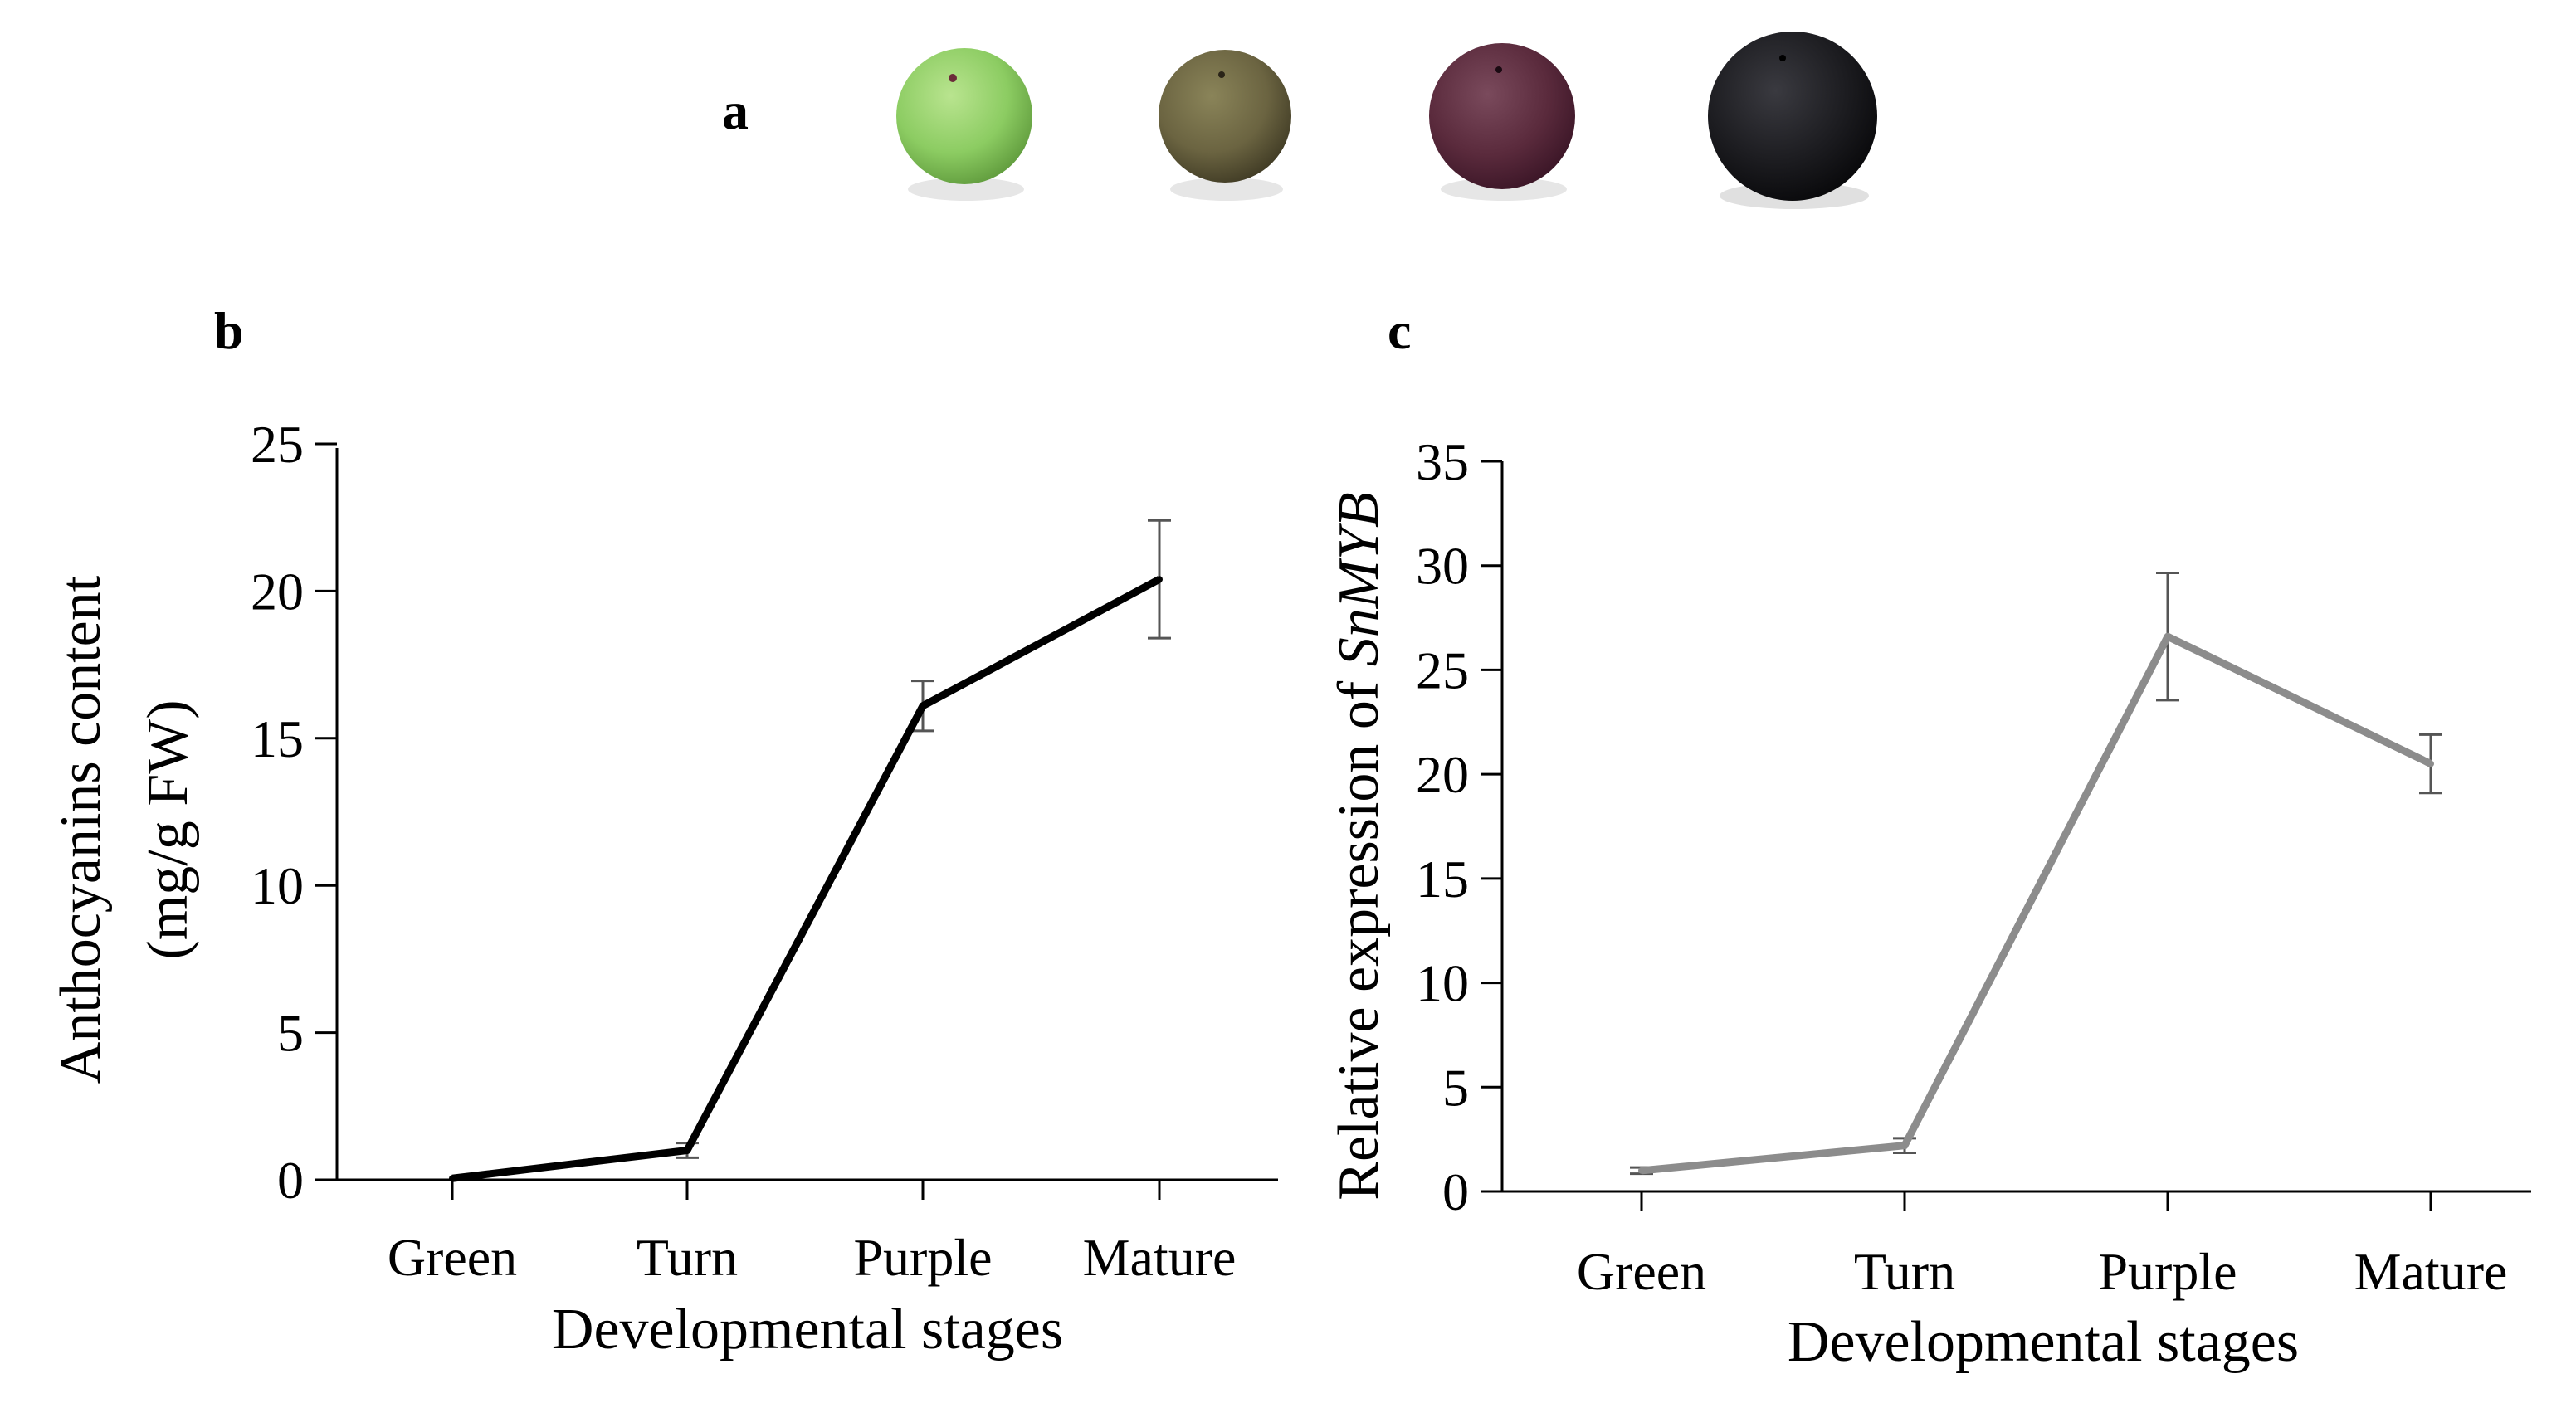 Image resolution: width=2576 pixels, height=1403 pixels. Describe the element at coordinates (1225, 116) in the screenshot. I see `turn-berry-photo` at that location.